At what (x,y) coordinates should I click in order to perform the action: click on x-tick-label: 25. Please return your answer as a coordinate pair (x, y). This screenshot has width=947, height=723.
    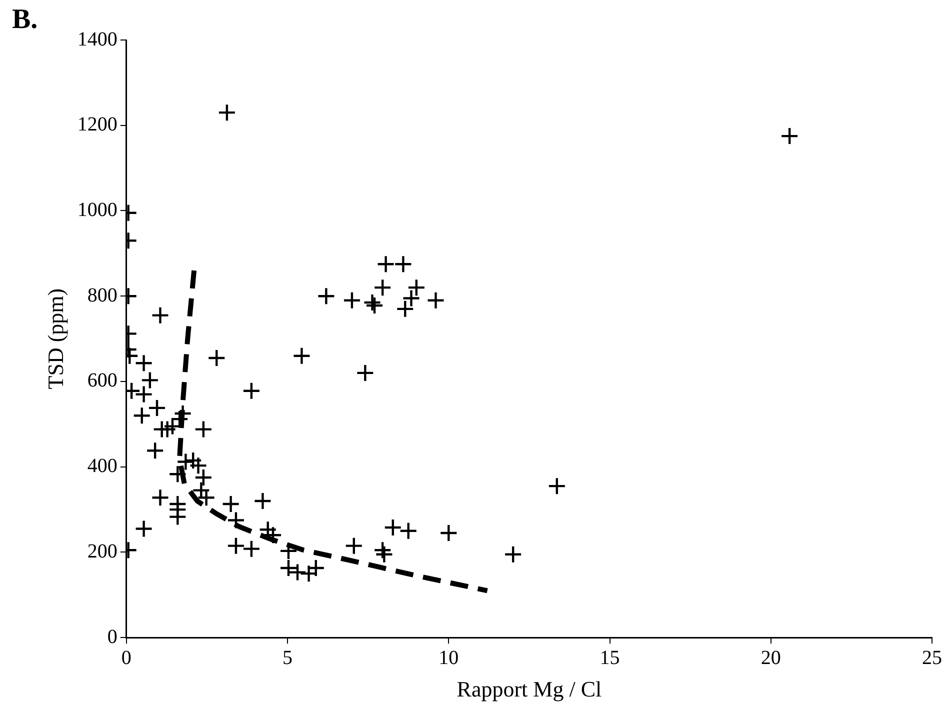
    Looking at the image, I should click on (932, 657).